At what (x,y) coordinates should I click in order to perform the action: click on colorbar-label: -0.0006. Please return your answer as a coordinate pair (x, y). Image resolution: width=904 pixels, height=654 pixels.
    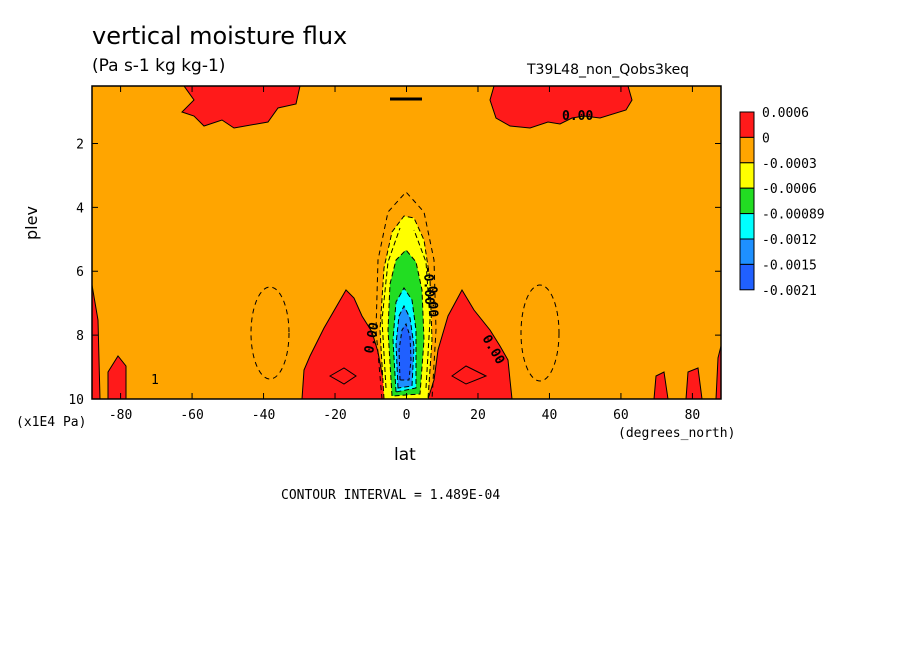
    Looking at the image, I should click on (789, 189).